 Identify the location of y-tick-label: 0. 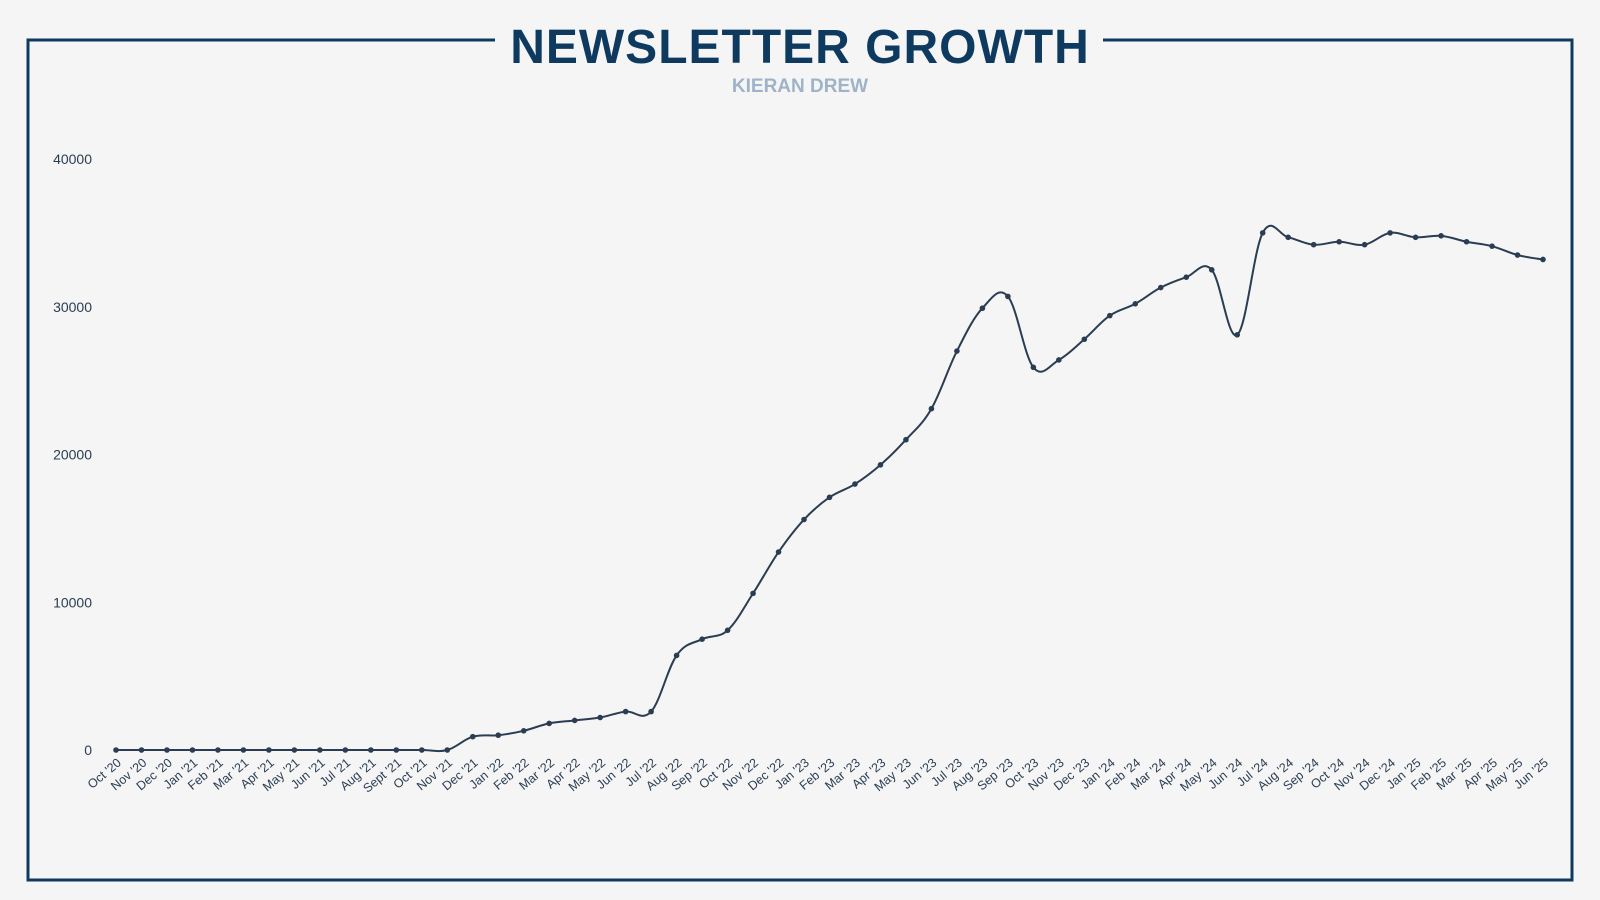
(88, 750).